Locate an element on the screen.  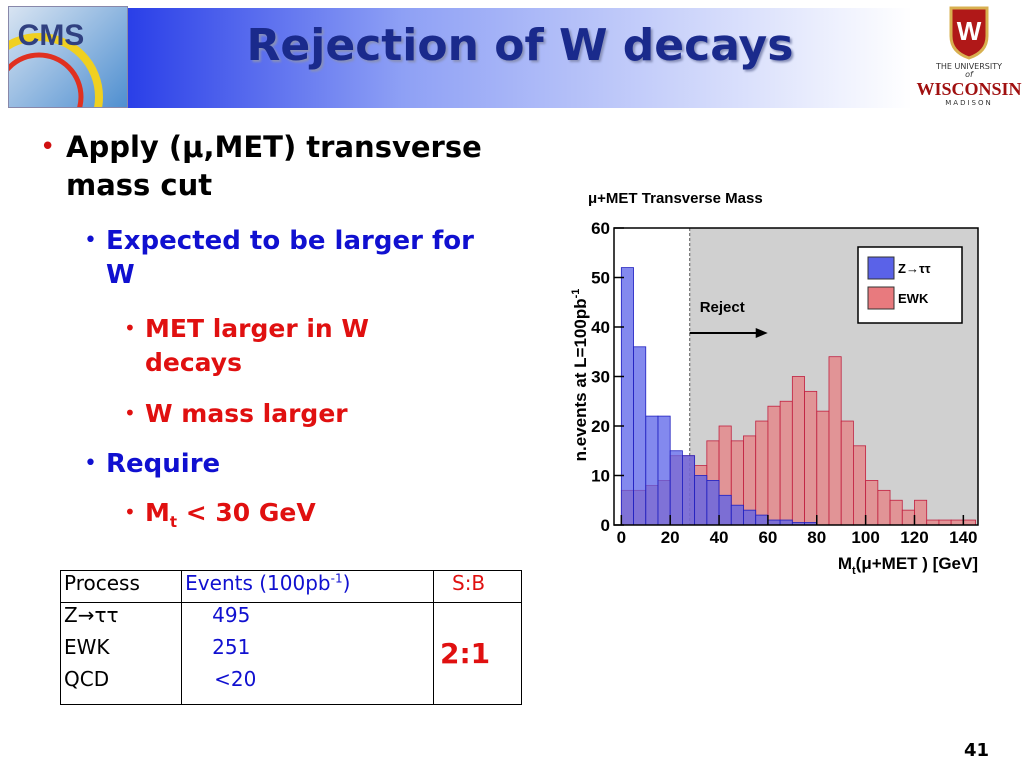
slide-title: Rejection of W decays is located at coordinates (520, 45).